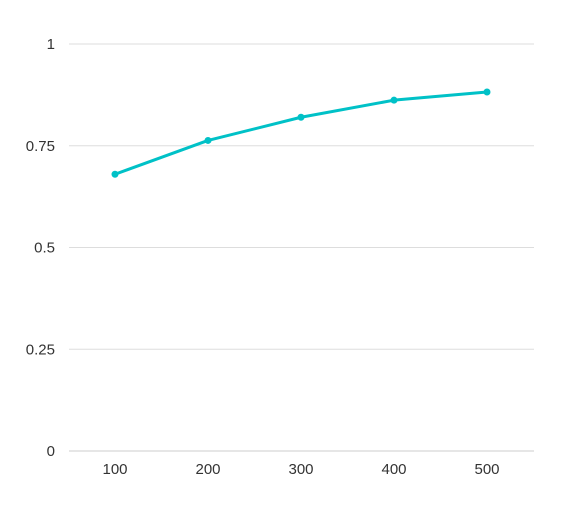 The image size is (562, 505). What do you see at coordinates (51, 451) in the screenshot?
I see `y-tick-label: 0` at bounding box center [51, 451].